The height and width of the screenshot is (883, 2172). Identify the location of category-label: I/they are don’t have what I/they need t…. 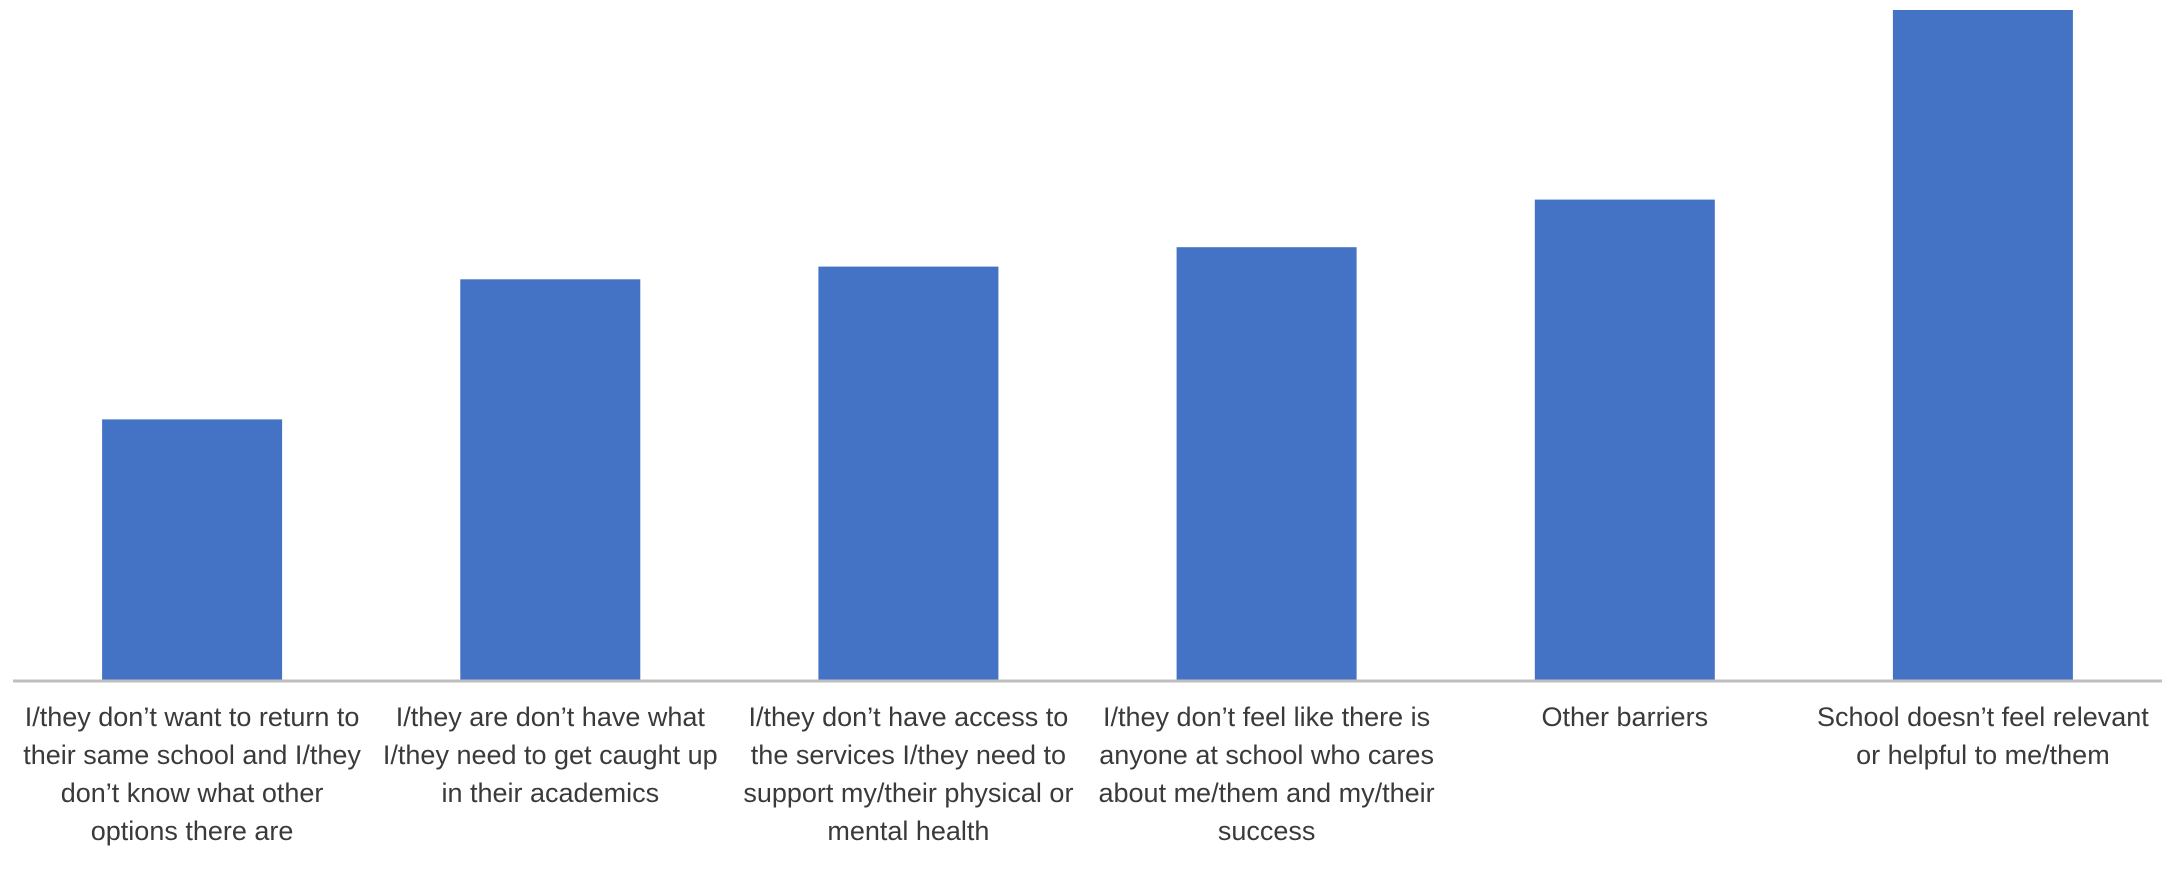
(550, 755).